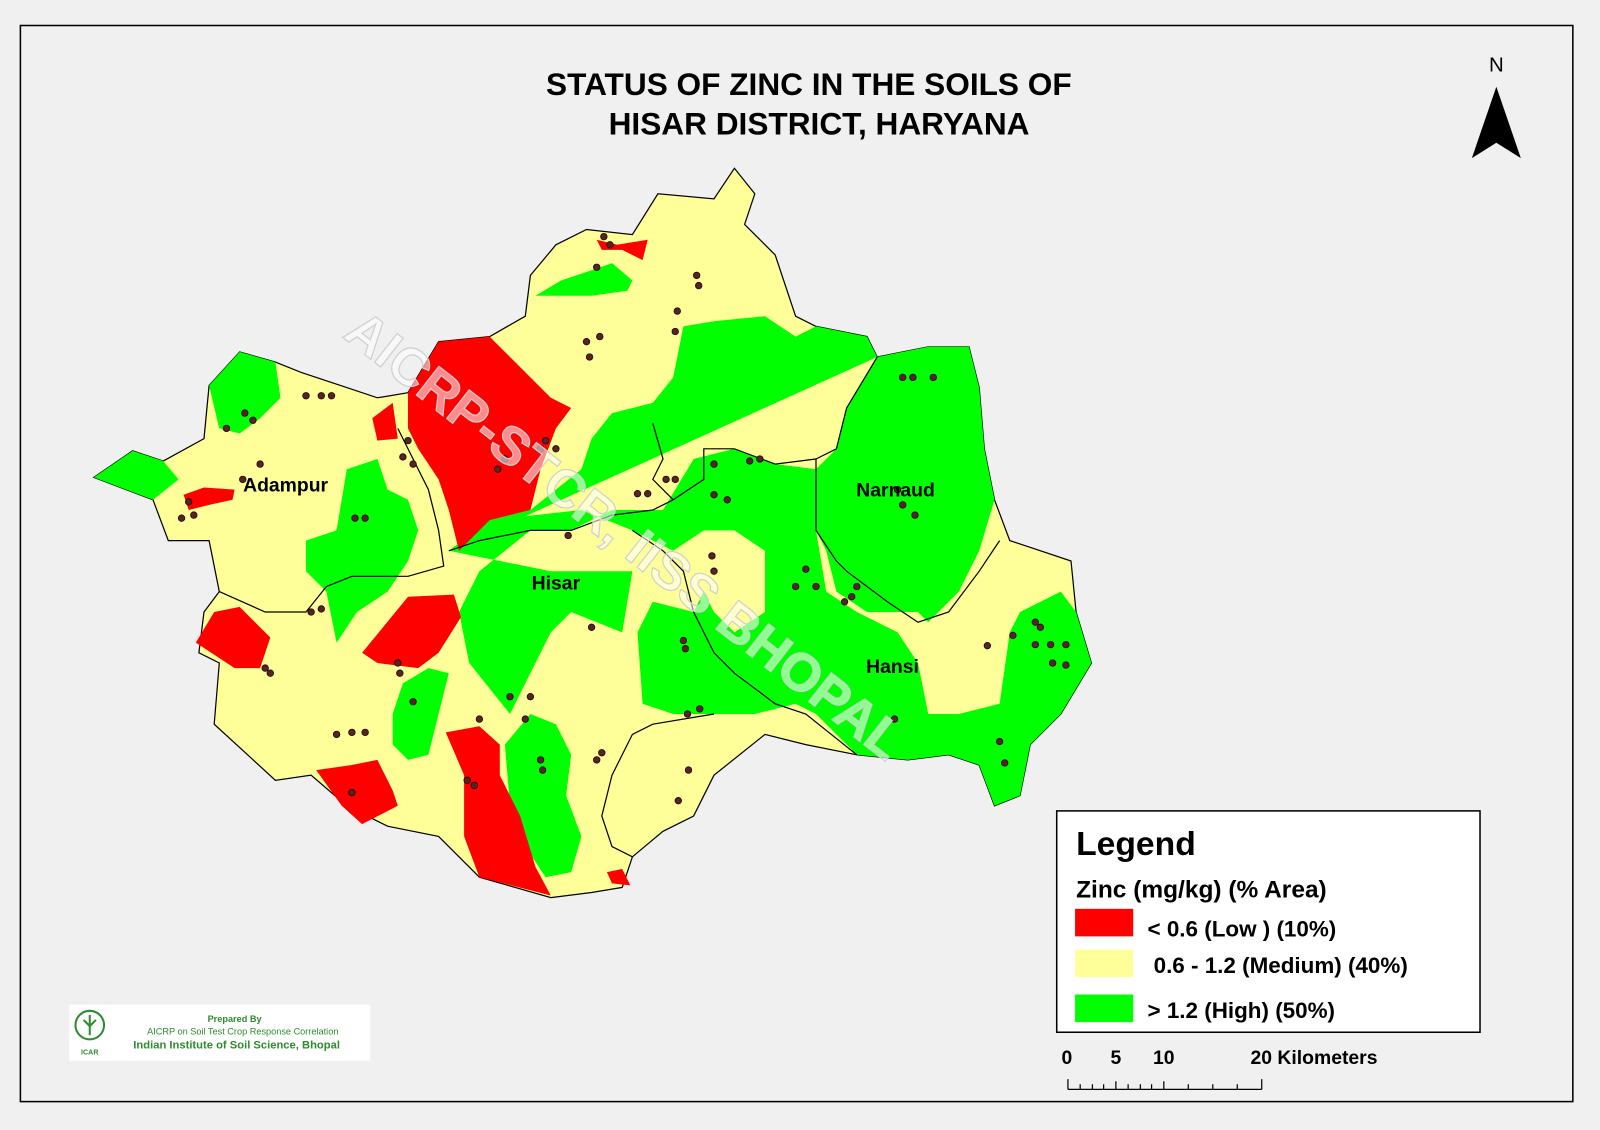  What do you see at coordinates (1104, 1008) in the screenshot?
I see `legend-swatch` at bounding box center [1104, 1008].